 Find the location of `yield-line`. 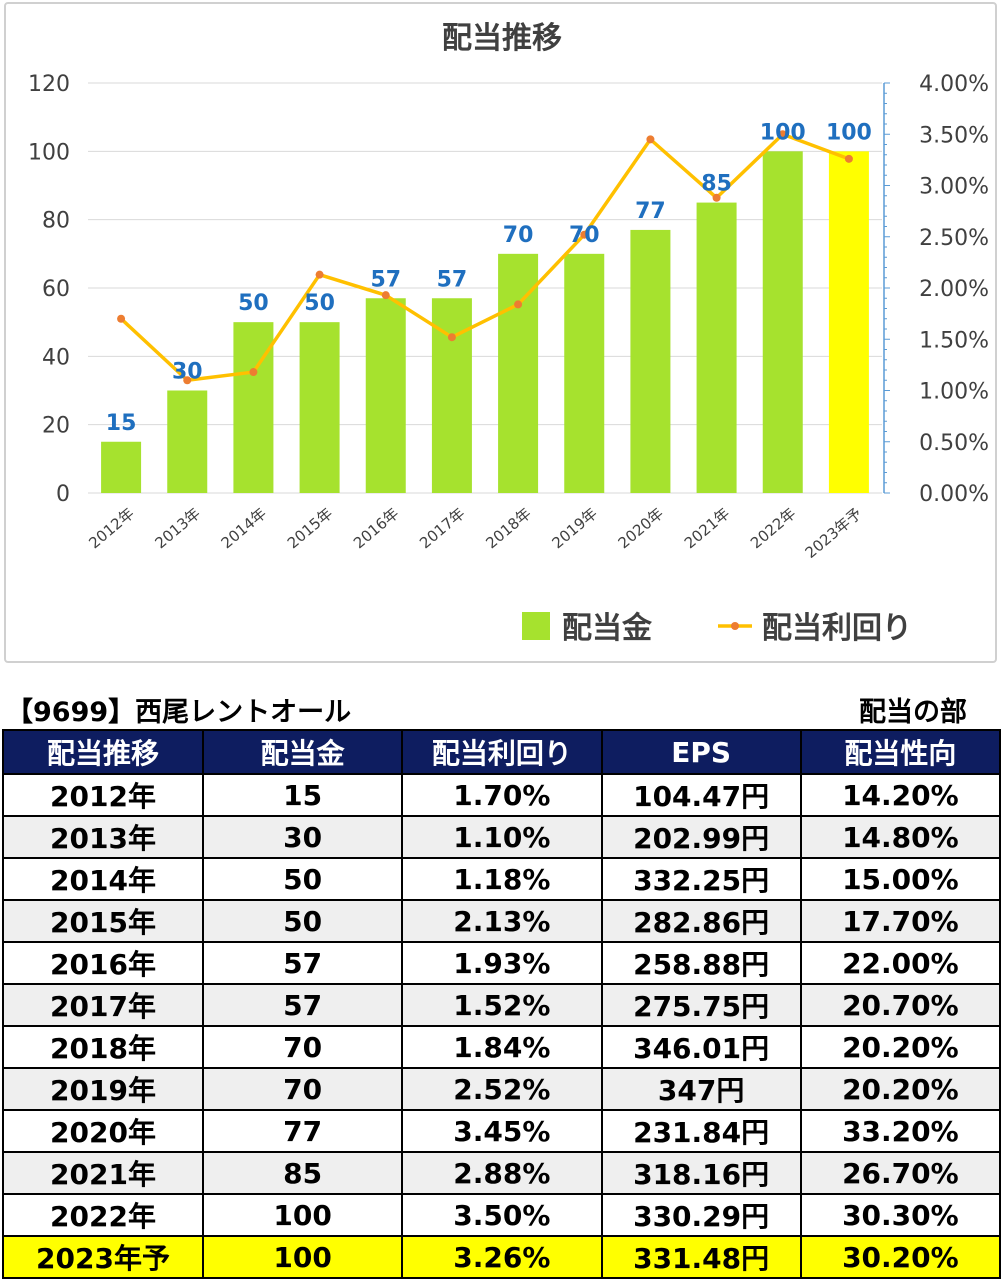

yield-line is located at coordinates (484, 257).